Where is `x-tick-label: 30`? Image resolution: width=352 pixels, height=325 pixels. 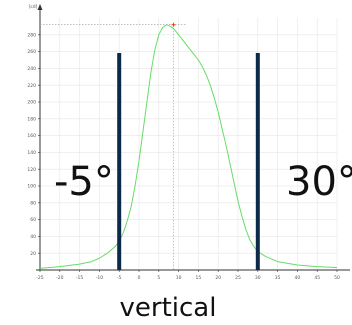 x-tick-label: 30 is located at coordinates (258, 278).